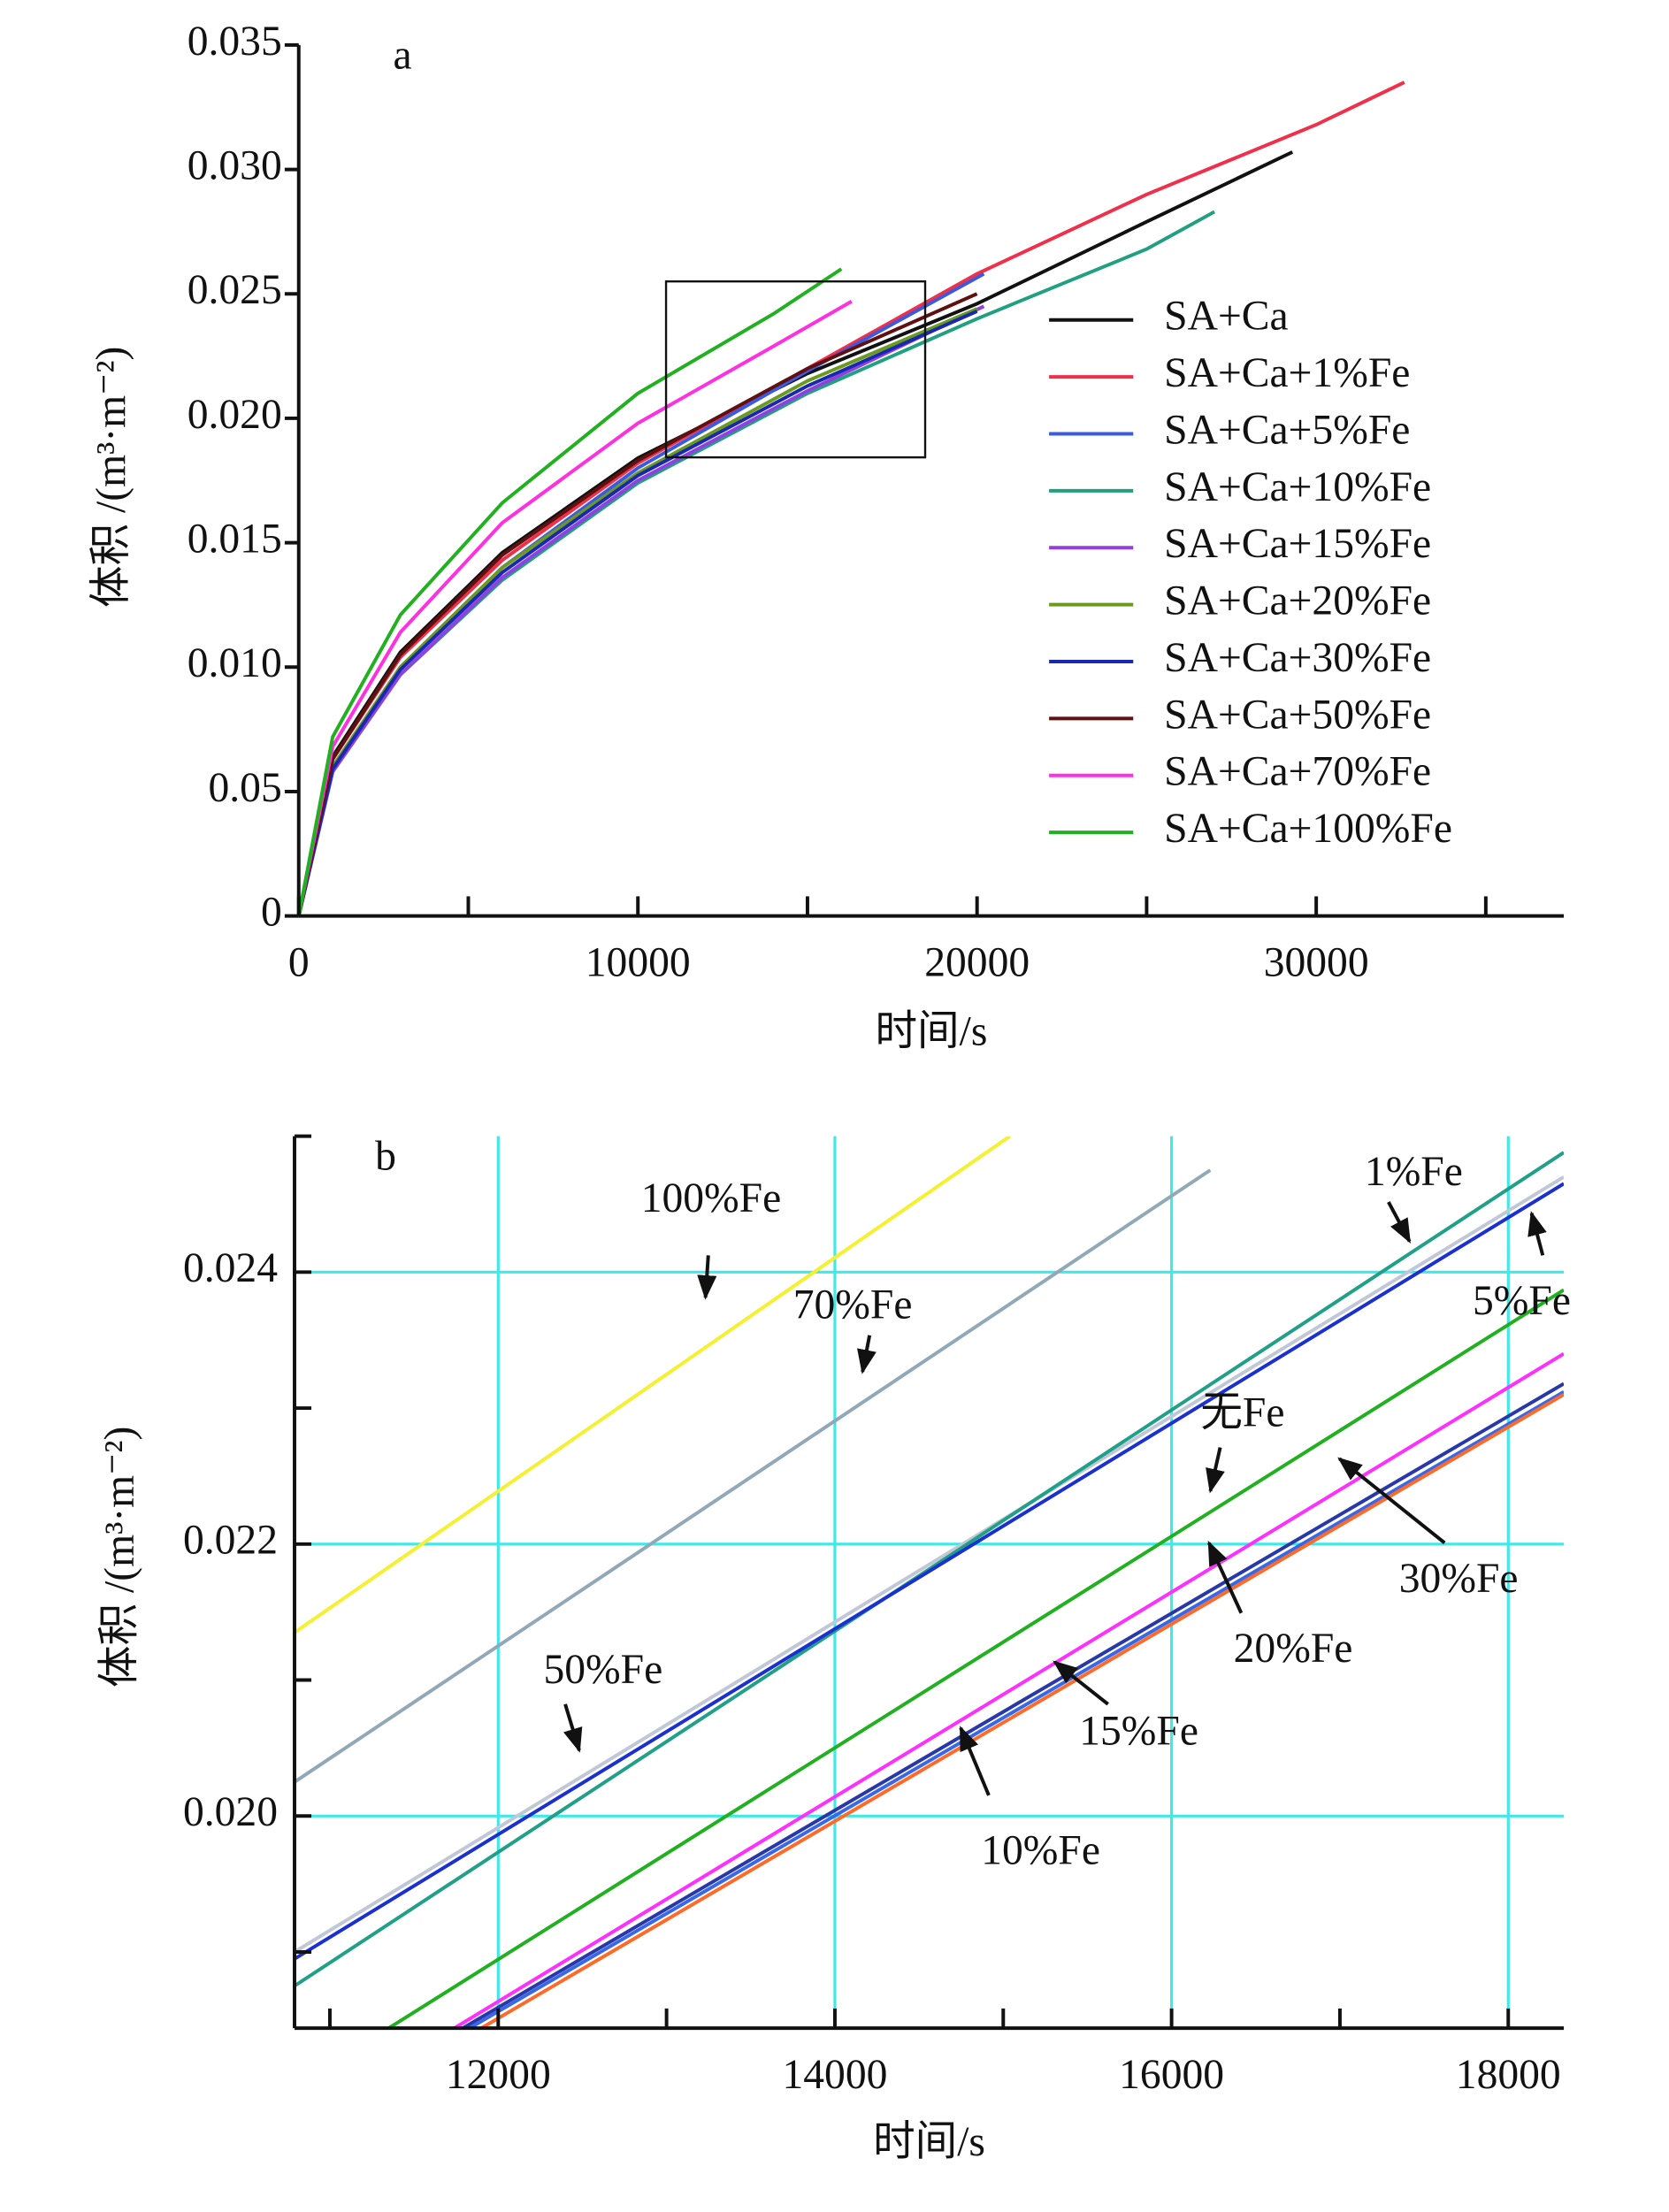  What do you see at coordinates (244, 788) in the screenshot?
I see `y-tick-label: 0.05` at bounding box center [244, 788].